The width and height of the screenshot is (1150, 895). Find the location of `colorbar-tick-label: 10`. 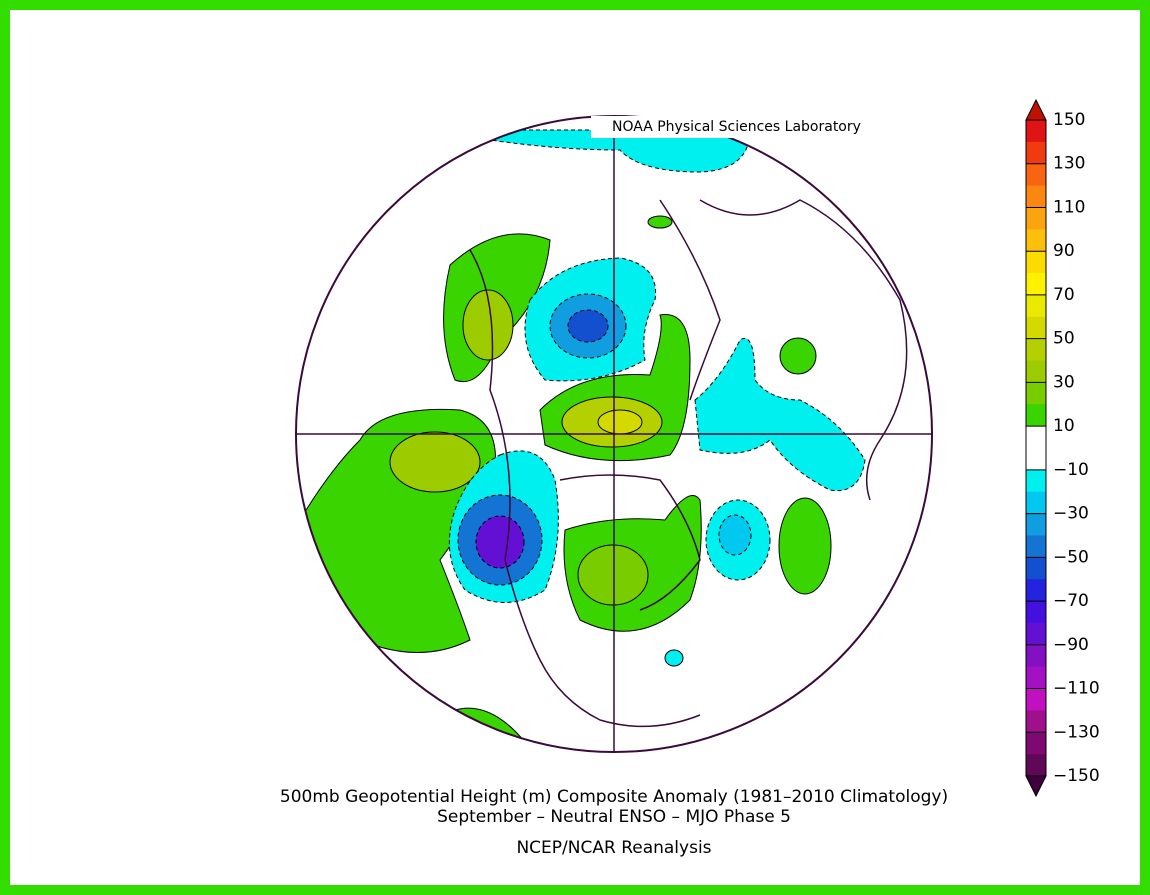

colorbar-tick-label: 10 is located at coordinates (1064, 426).